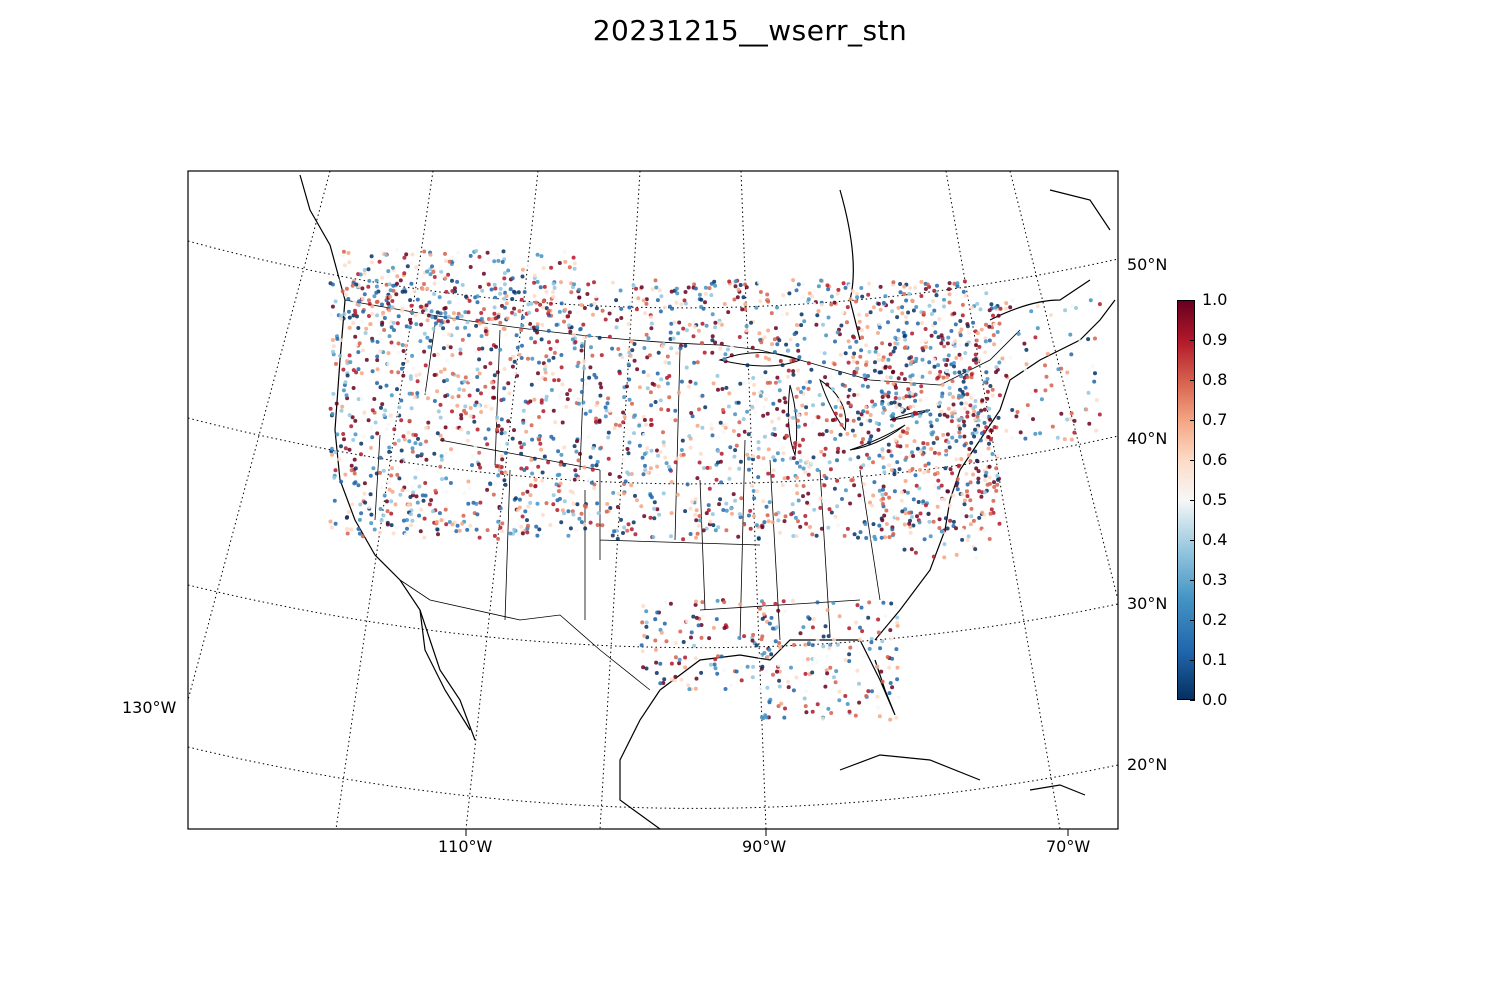 This screenshot has height=1000, width=1500. Describe the element at coordinates (1192, 580) in the screenshot. I see `colorbar-tick-mark` at that location.